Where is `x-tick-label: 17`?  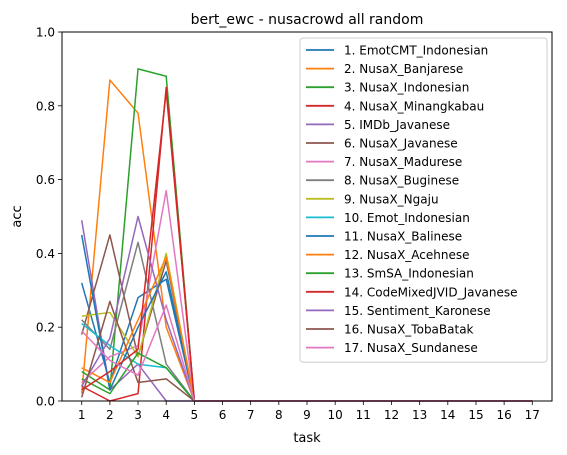
x-tick-label: 17 is located at coordinates (532, 415).